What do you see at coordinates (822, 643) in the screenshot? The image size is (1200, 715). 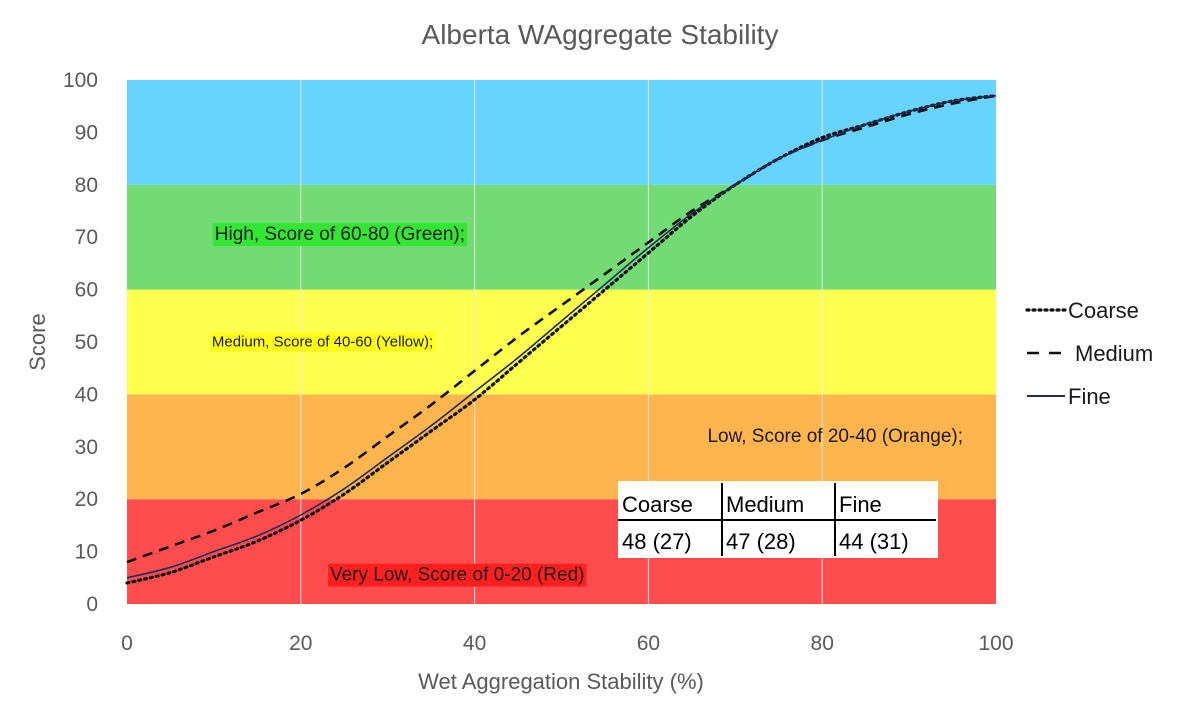 I see `x-tick-label: 80` at bounding box center [822, 643].